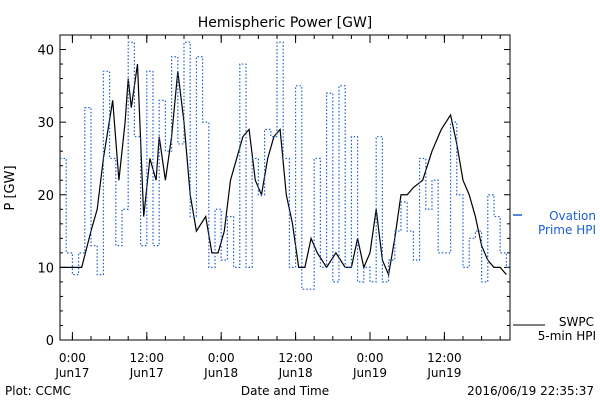 This screenshot has width=600, height=400. What do you see at coordinates (45, 268) in the screenshot?
I see `y-tick-label: 10` at bounding box center [45, 268].